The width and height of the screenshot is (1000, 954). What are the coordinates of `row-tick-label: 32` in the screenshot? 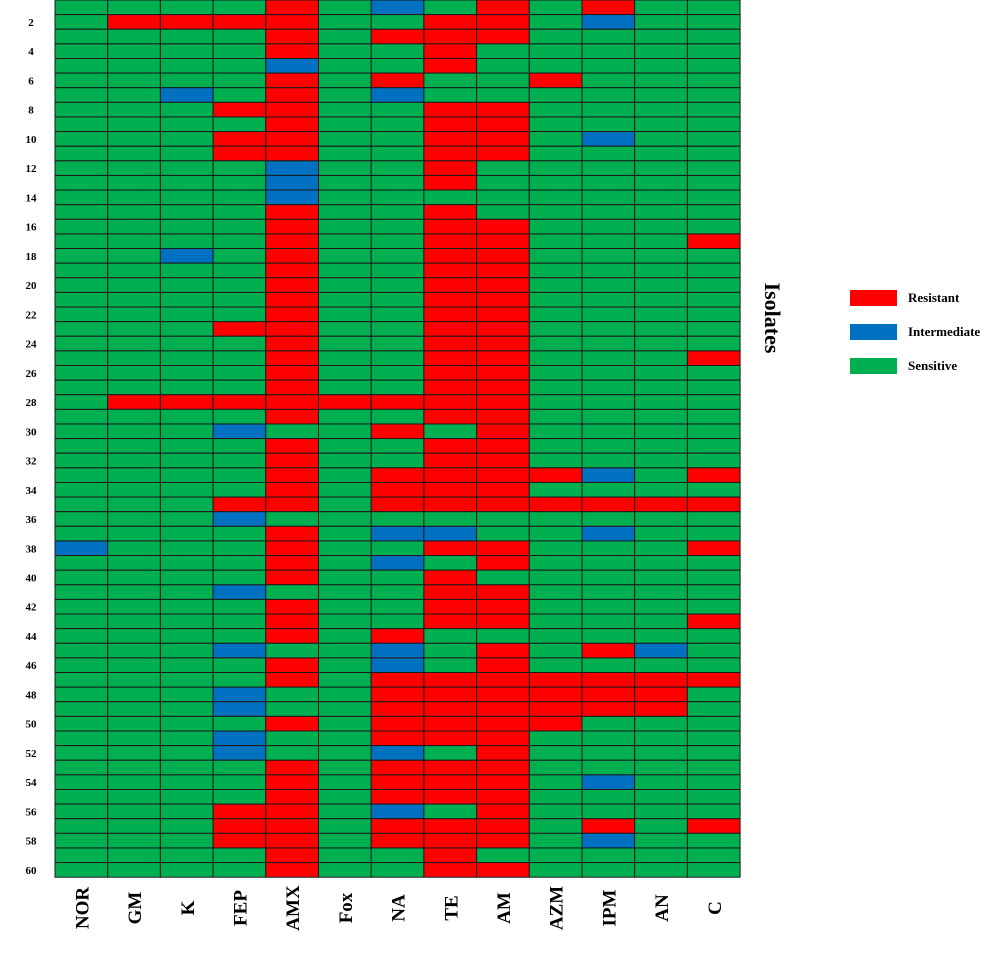 It's located at (32, 462).